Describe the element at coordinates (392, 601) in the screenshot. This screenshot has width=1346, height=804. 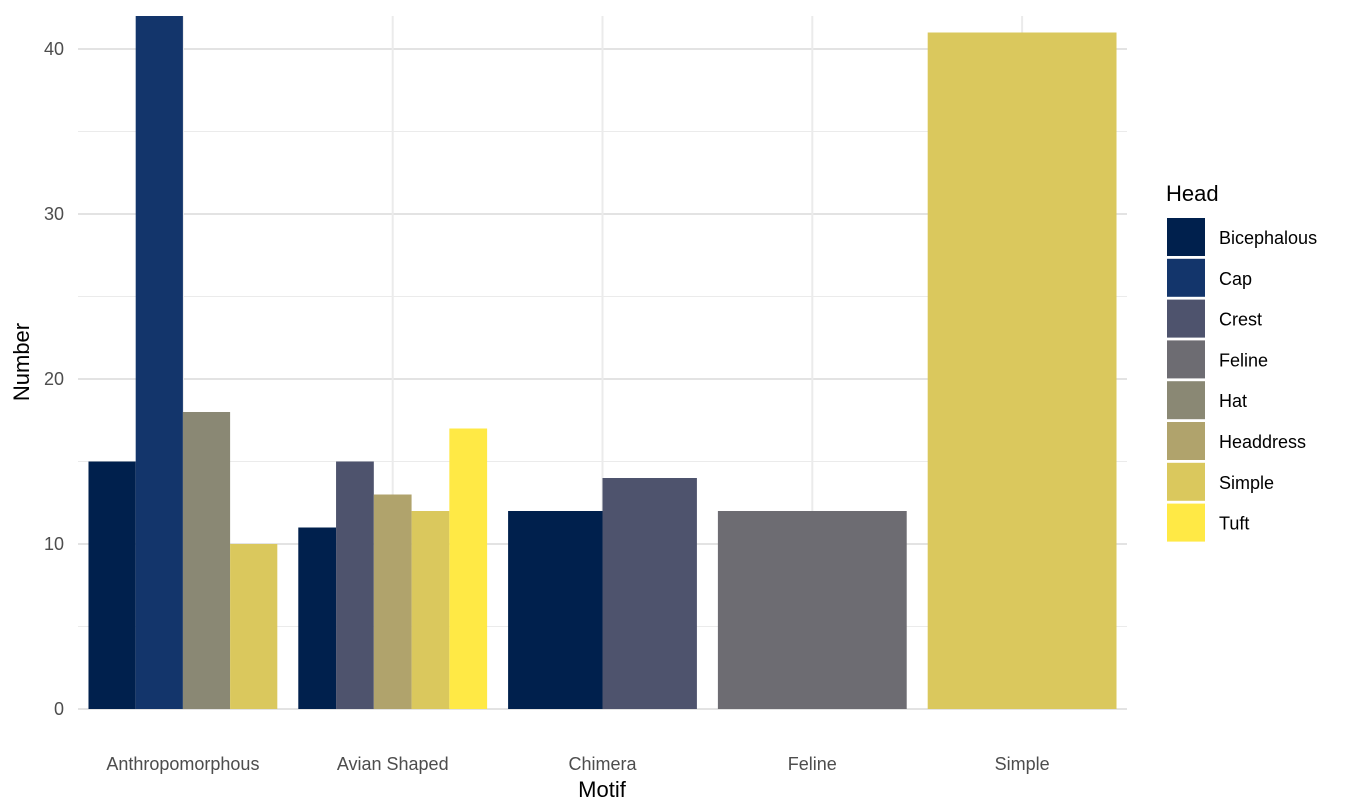
I see `bar-avian-shaped-headdress` at that location.